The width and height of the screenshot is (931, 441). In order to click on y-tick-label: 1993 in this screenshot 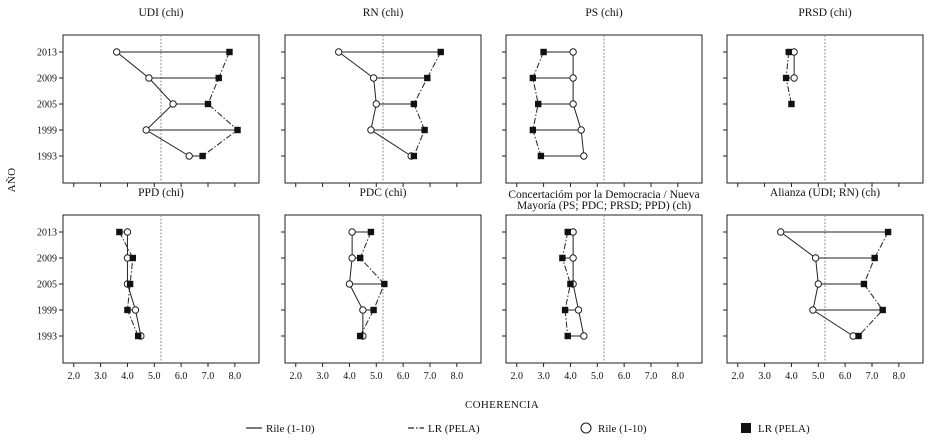, I will do `click(47, 337)`.